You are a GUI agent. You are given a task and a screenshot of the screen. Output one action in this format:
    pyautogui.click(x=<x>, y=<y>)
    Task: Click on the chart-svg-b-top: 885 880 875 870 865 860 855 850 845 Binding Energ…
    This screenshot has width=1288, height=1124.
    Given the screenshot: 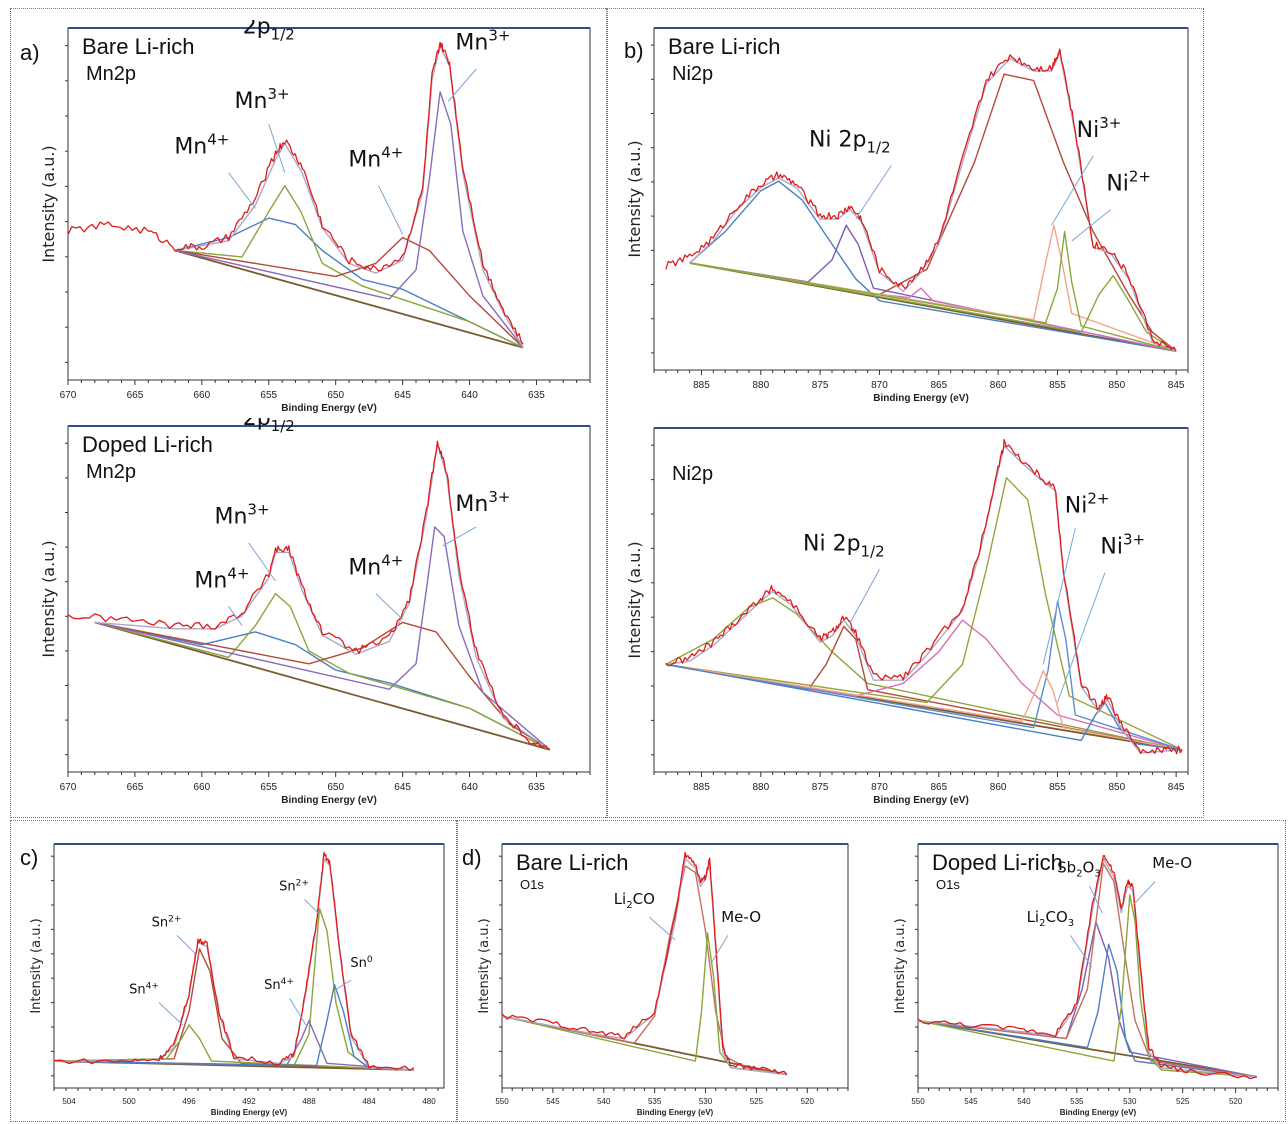 What is the action you would take?
    pyautogui.click(x=907, y=215)
    